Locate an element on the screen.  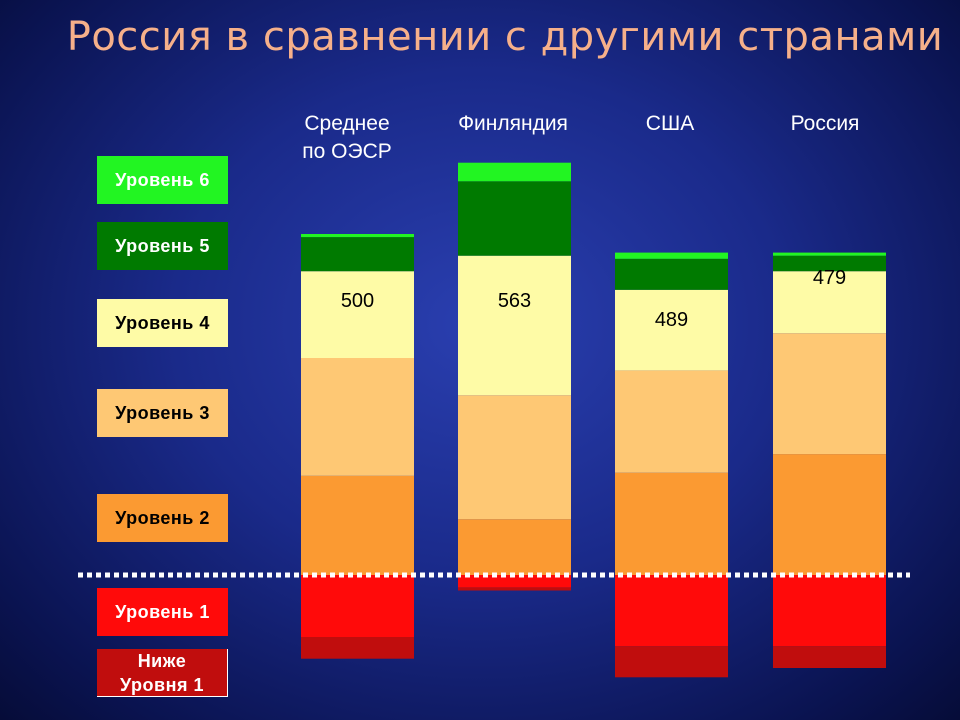
mean-score-label-0: 500 is located at coordinates (357, 301).